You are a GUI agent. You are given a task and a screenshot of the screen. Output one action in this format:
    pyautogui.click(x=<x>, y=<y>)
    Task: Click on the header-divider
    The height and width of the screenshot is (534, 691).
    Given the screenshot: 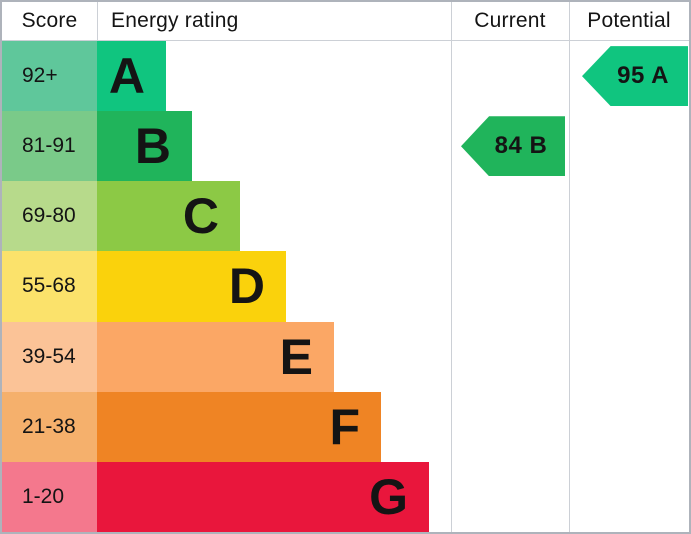 What is the action you would take?
    pyautogui.click(x=345, y=40)
    